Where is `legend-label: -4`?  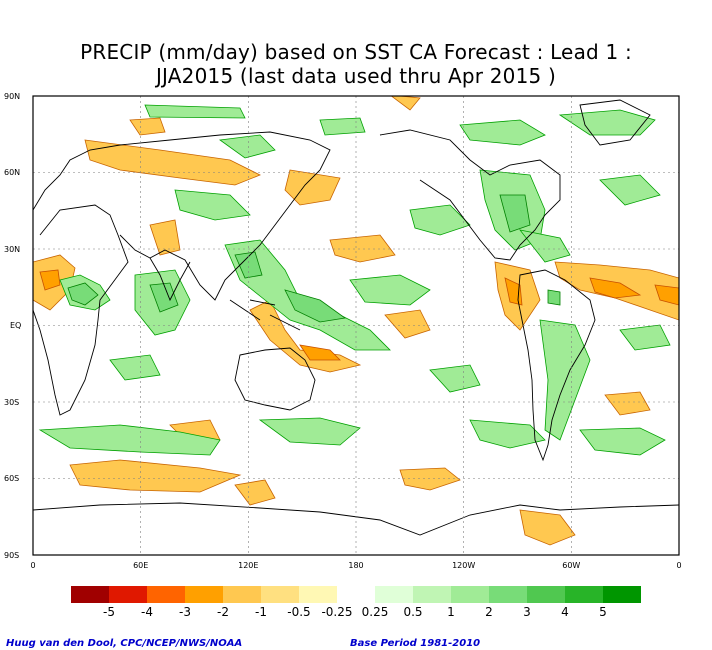
legend-label: -4 is located at coordinates (147, 612).